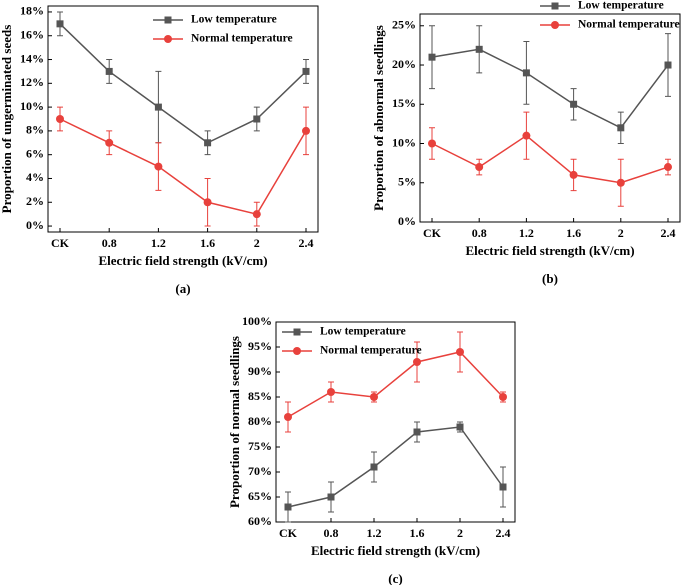 This screenshot has width=685, height=585. Describe the element at coordinates (404, 25) in the screenshot. I see `y-tick-label: 25%` at that location.